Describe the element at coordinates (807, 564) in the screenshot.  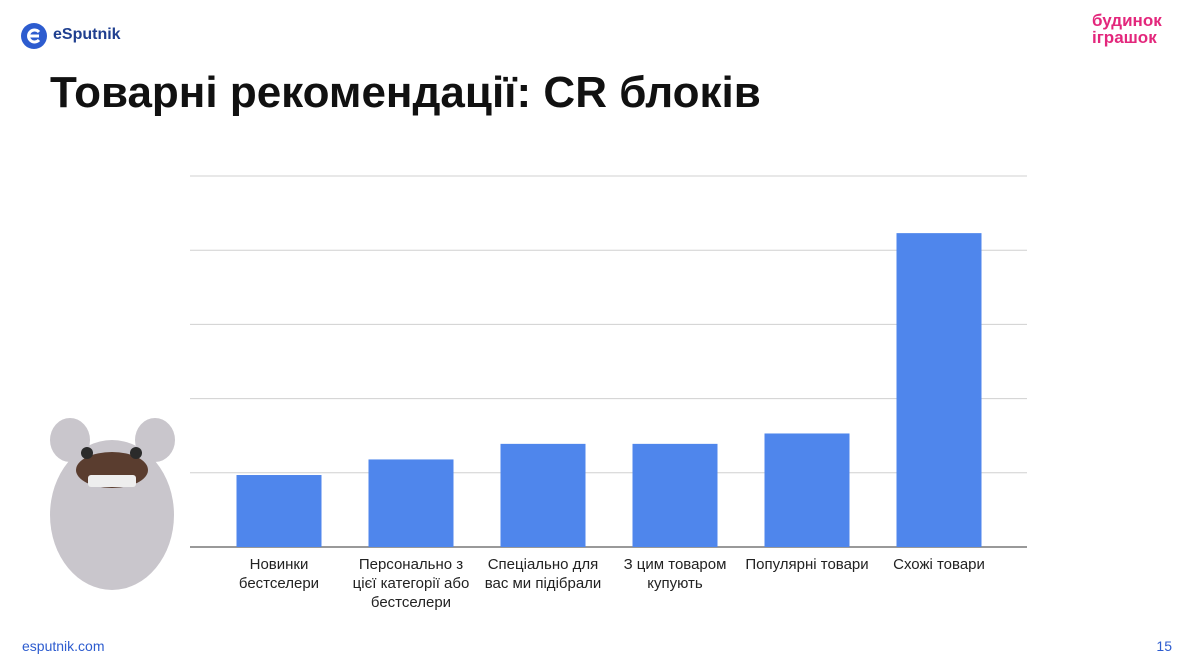
I see `x-tick-label: Популярні товари` at that location.